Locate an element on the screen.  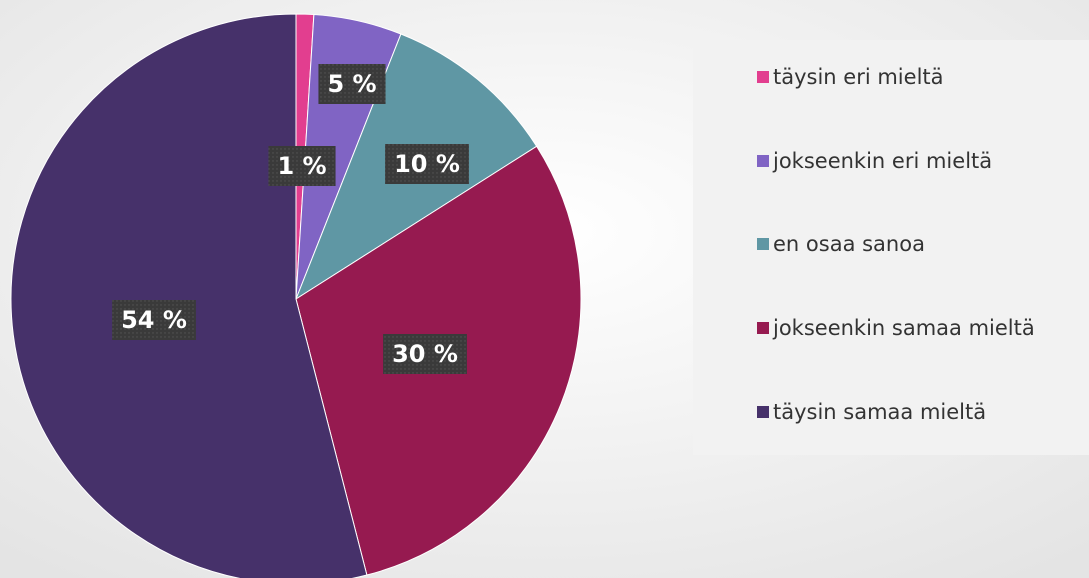
legend-label: jokseenkin eri mieltä is located at coordinates (882, 161).